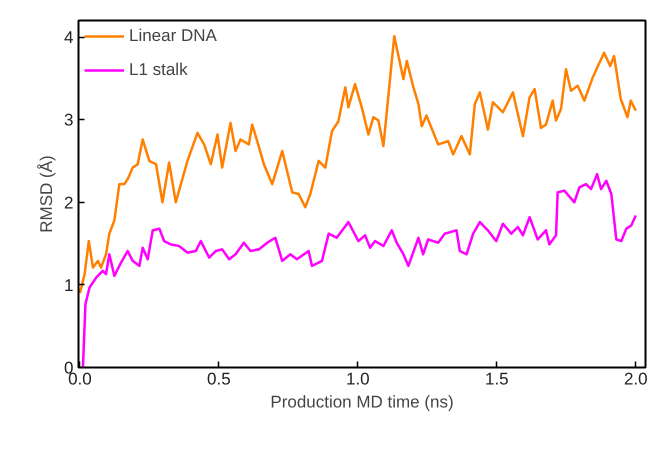 The image size is (652, 450). Describe the element at coordinates (173, 36) in the screenshot. I see `legend-label: Linear DNA` at that location.